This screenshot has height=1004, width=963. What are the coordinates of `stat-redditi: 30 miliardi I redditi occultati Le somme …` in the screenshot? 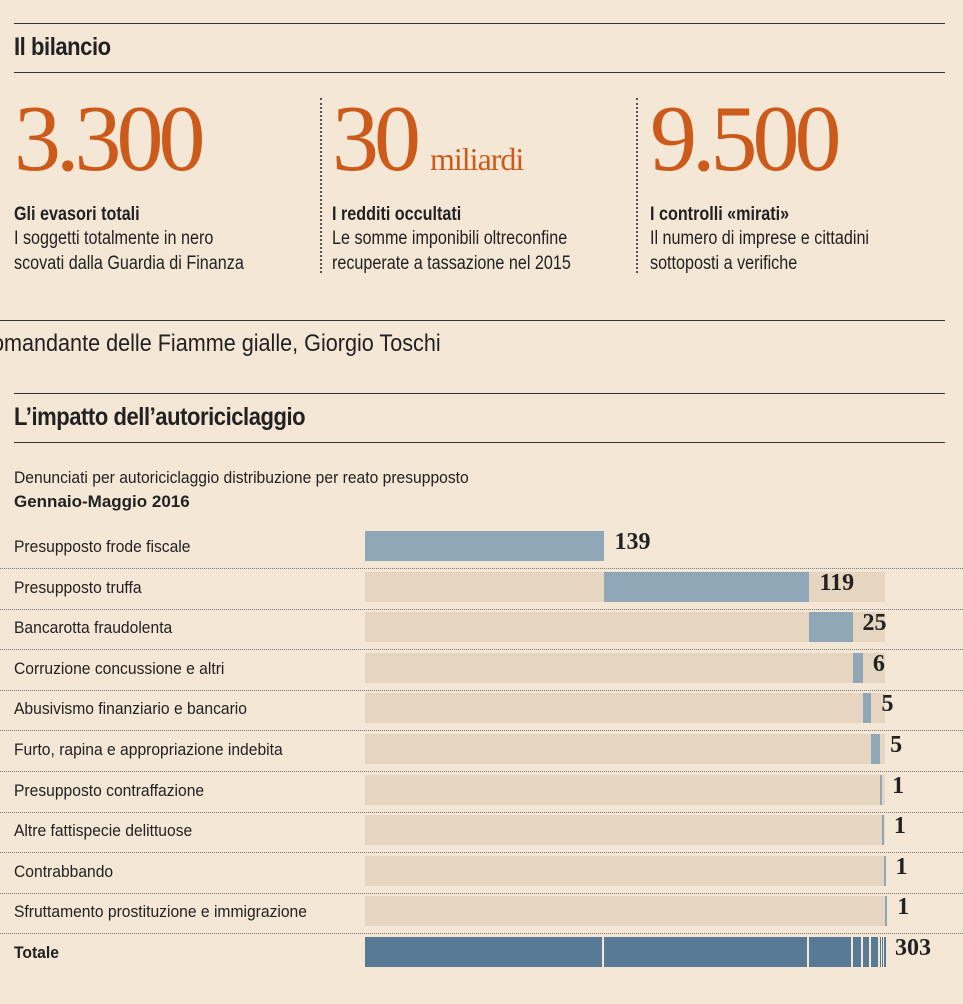 It's located at (482, 184).